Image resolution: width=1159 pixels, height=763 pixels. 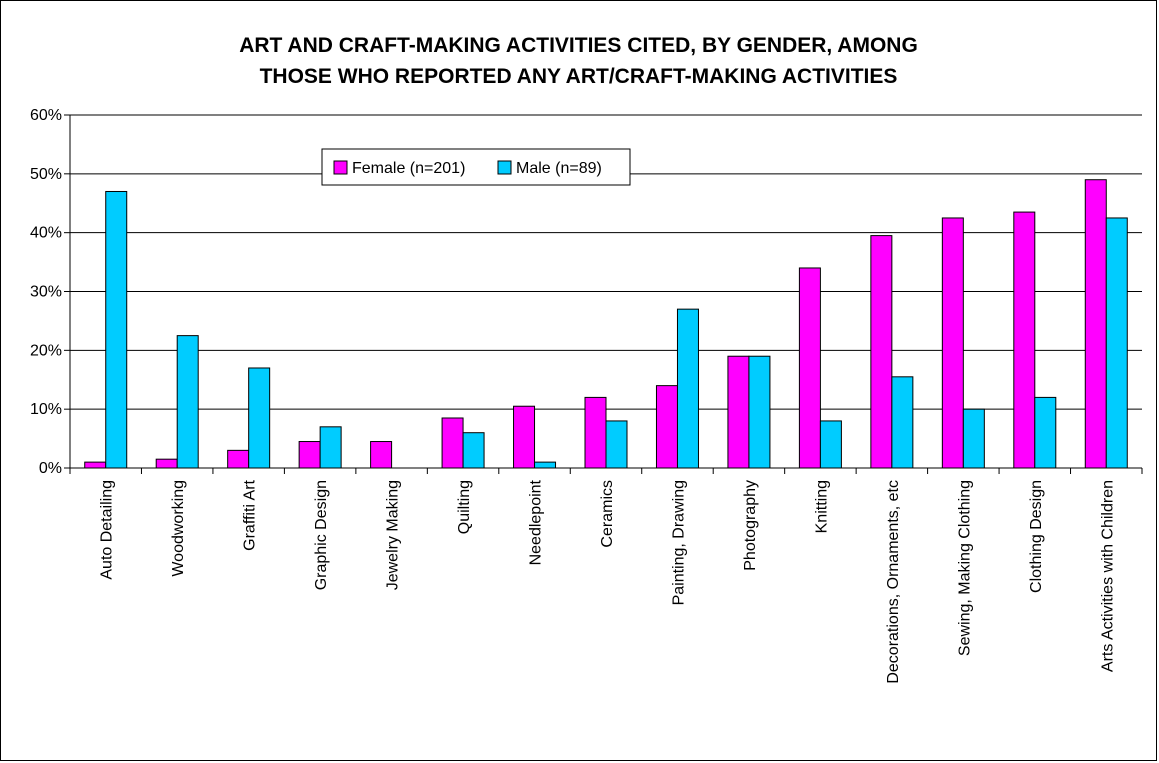 I want to click on legend-label-male: Male (n=89), so click(x=559, y=168).